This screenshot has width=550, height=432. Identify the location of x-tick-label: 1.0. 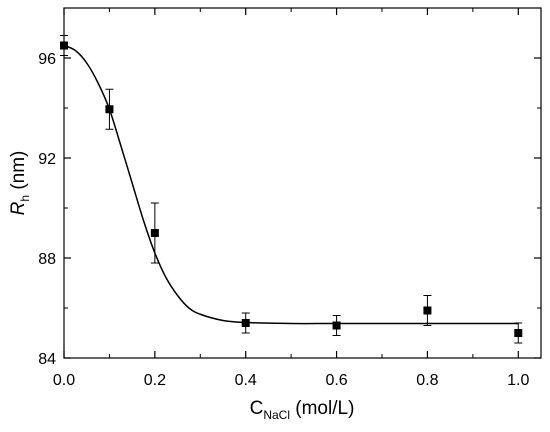
(518, 380).